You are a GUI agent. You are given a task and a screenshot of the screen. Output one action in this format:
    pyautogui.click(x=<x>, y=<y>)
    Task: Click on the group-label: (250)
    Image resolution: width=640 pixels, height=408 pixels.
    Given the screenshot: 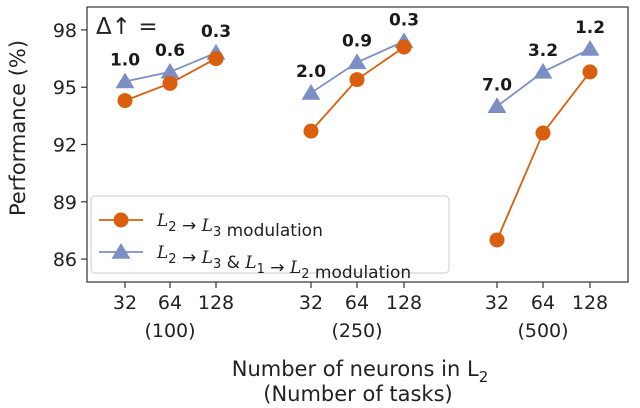 What is the action you would take?
    pyautogui.click(x=356, y=331)
    